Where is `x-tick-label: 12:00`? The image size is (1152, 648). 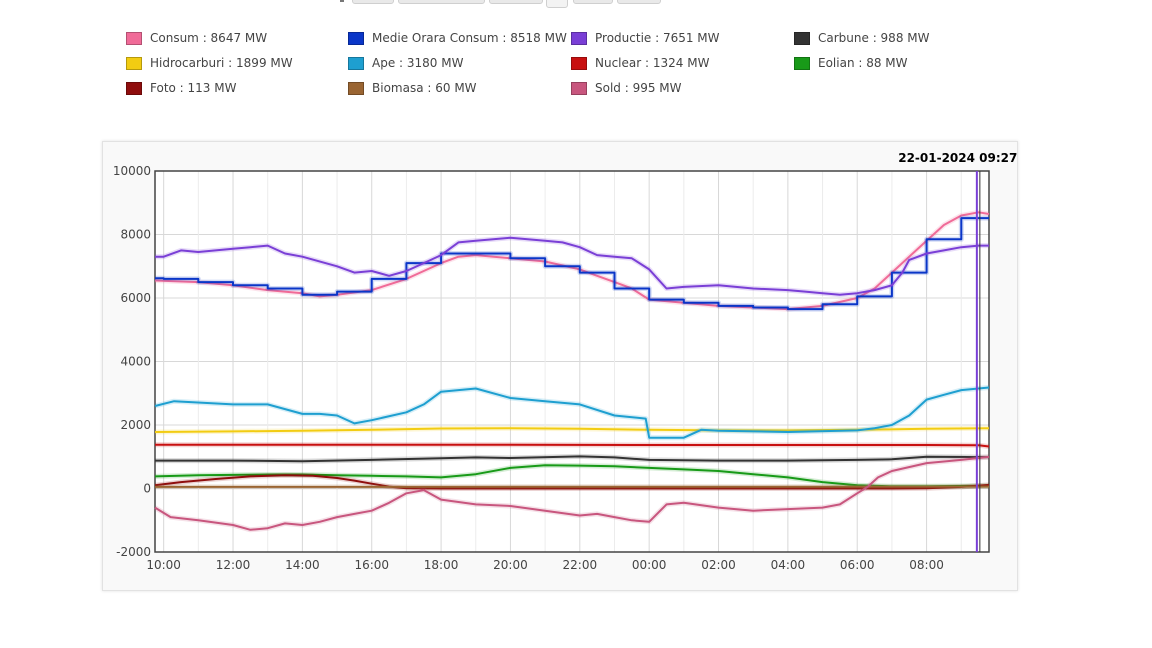
x-tick-label: 12:00 is located at coordinates (233, 565).